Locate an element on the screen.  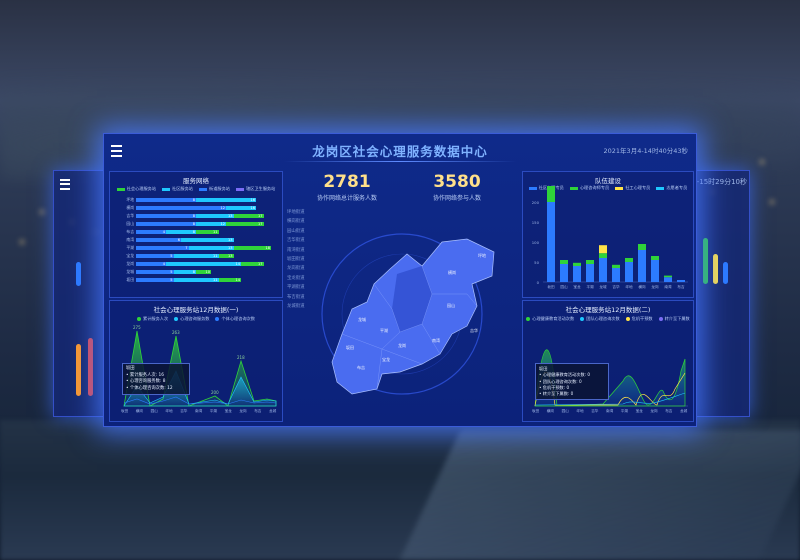
panel-title: 服务网络 is located at coordinates (196, 181).